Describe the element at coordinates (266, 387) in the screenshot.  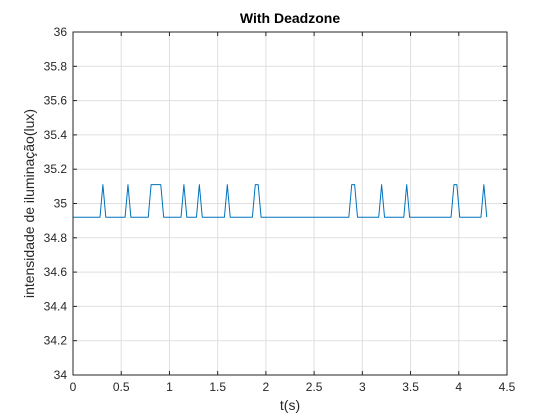
I see `x-tick-label: 2` at that location.